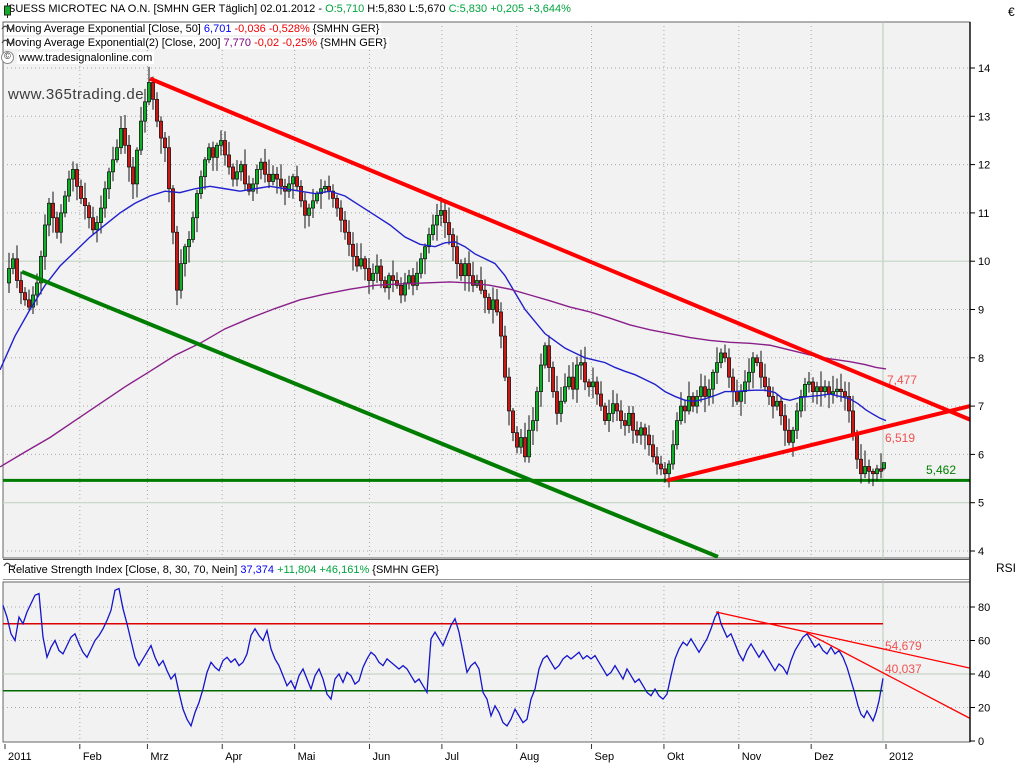  Describe the element at coordinates (159, 757) in the screenshot. I see `month-label: Mrz` at that location.